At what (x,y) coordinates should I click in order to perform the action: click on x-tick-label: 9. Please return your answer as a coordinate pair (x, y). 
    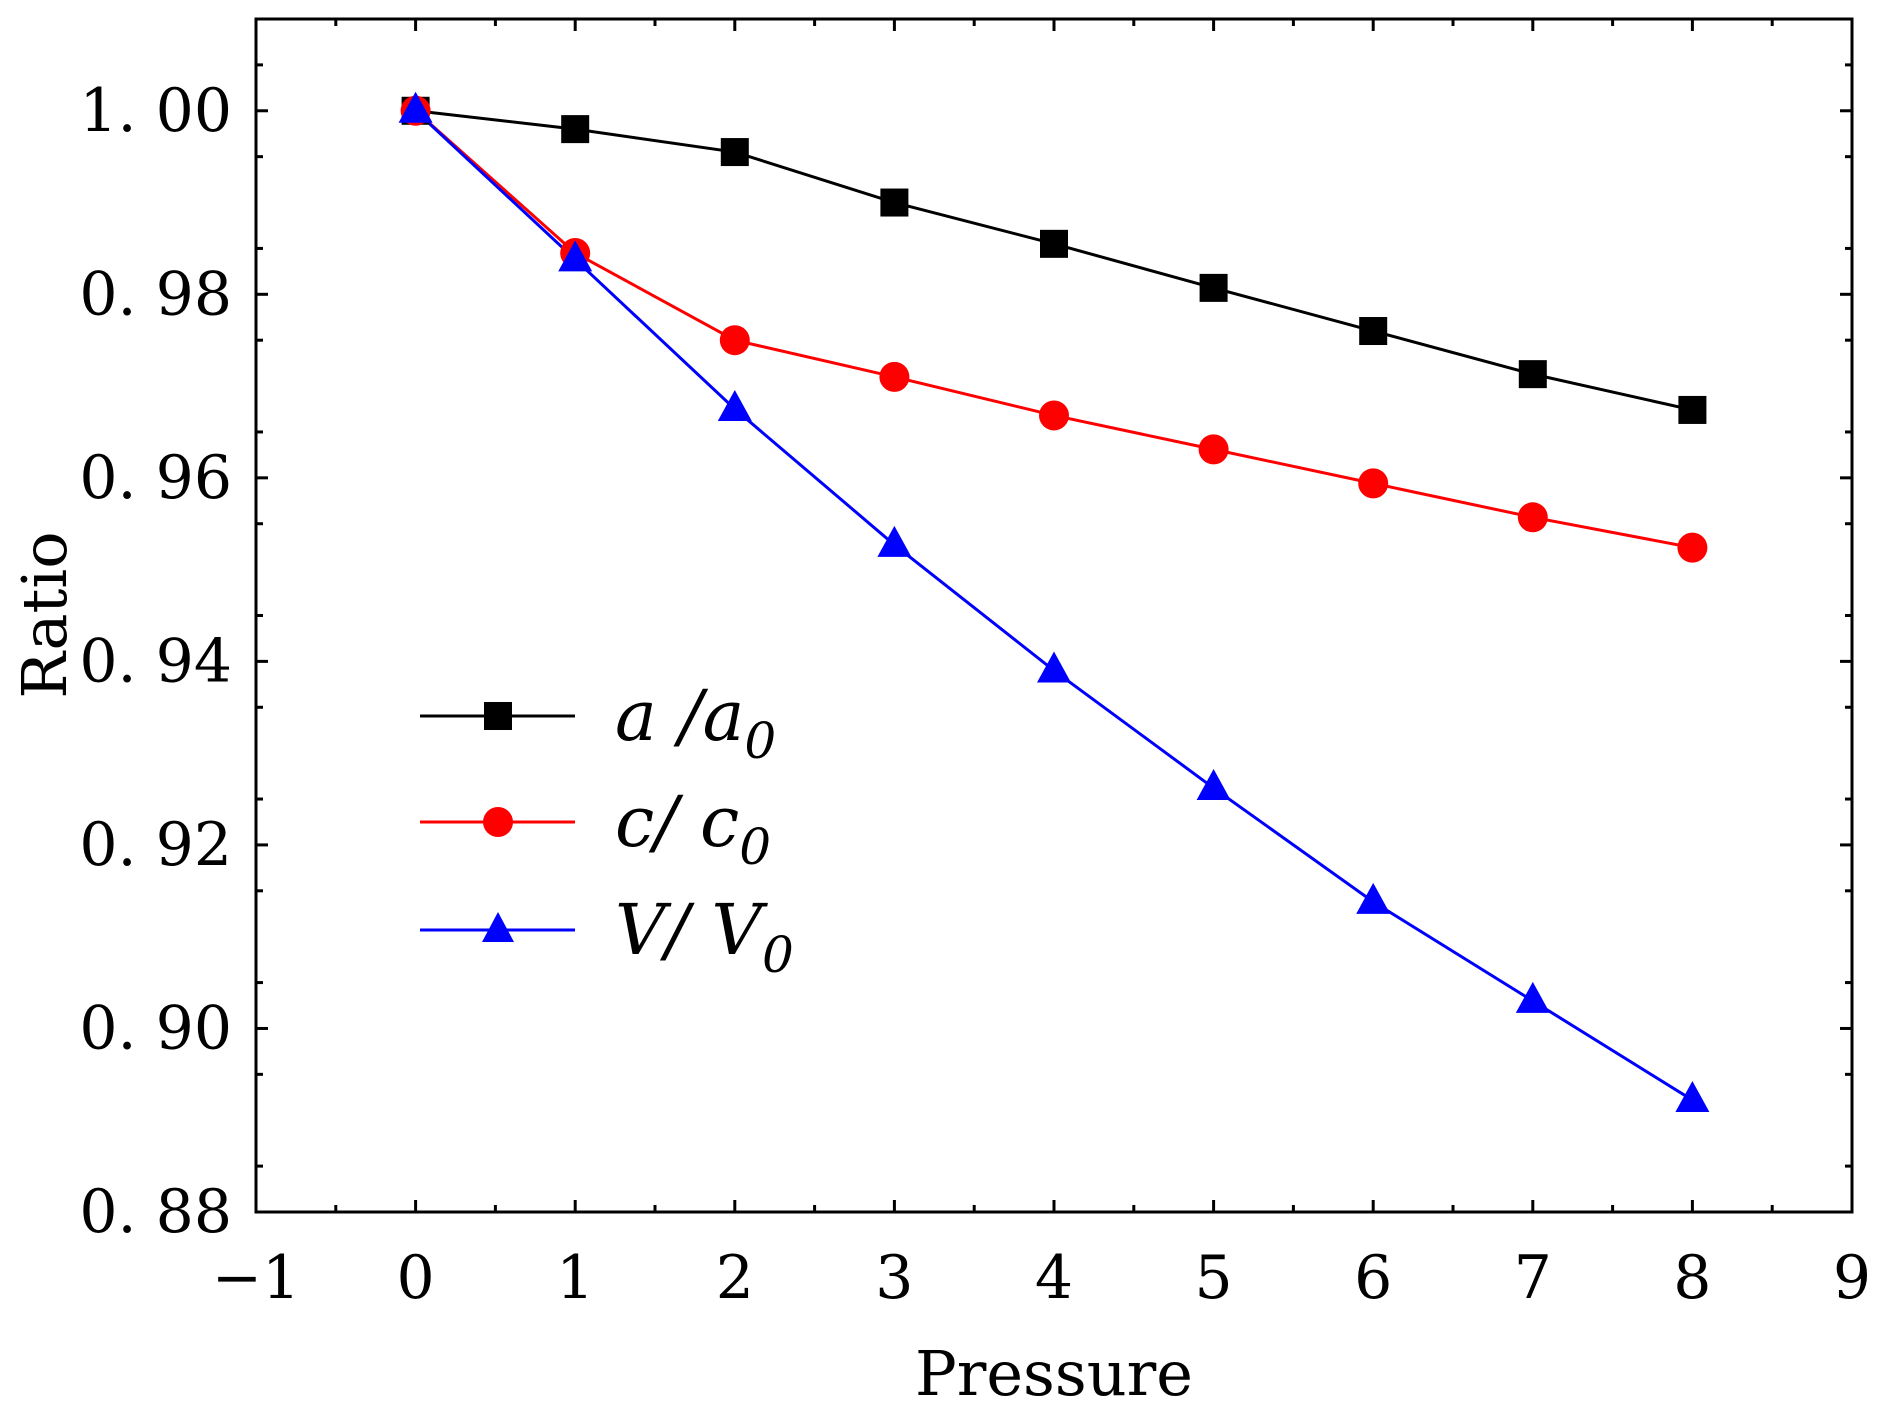
    Looking at the image, I should click on (1852, 1278).